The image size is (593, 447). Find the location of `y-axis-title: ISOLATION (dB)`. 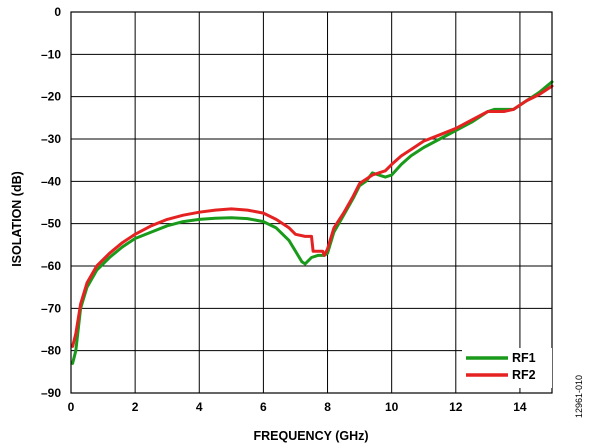

y-axis-title: ISOLATION (dB) is located at coordinates (17, 219).